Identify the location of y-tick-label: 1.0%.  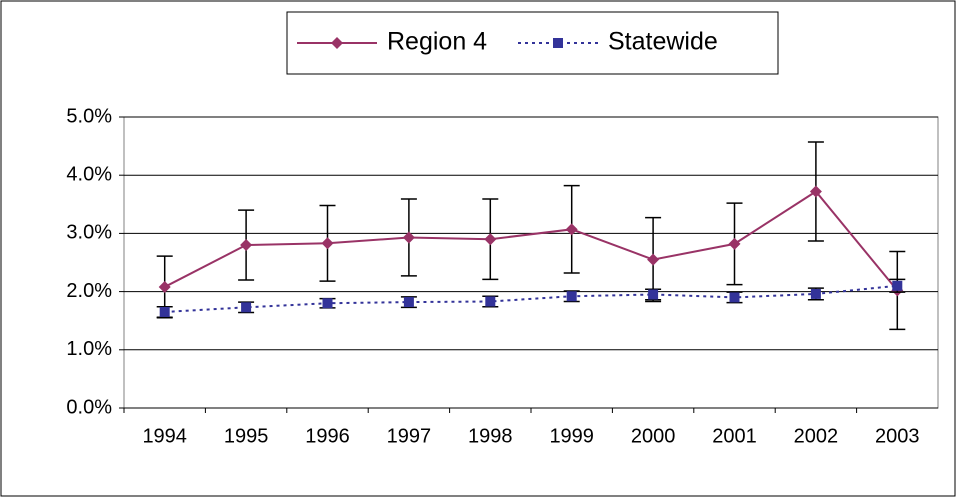
(89, 349).